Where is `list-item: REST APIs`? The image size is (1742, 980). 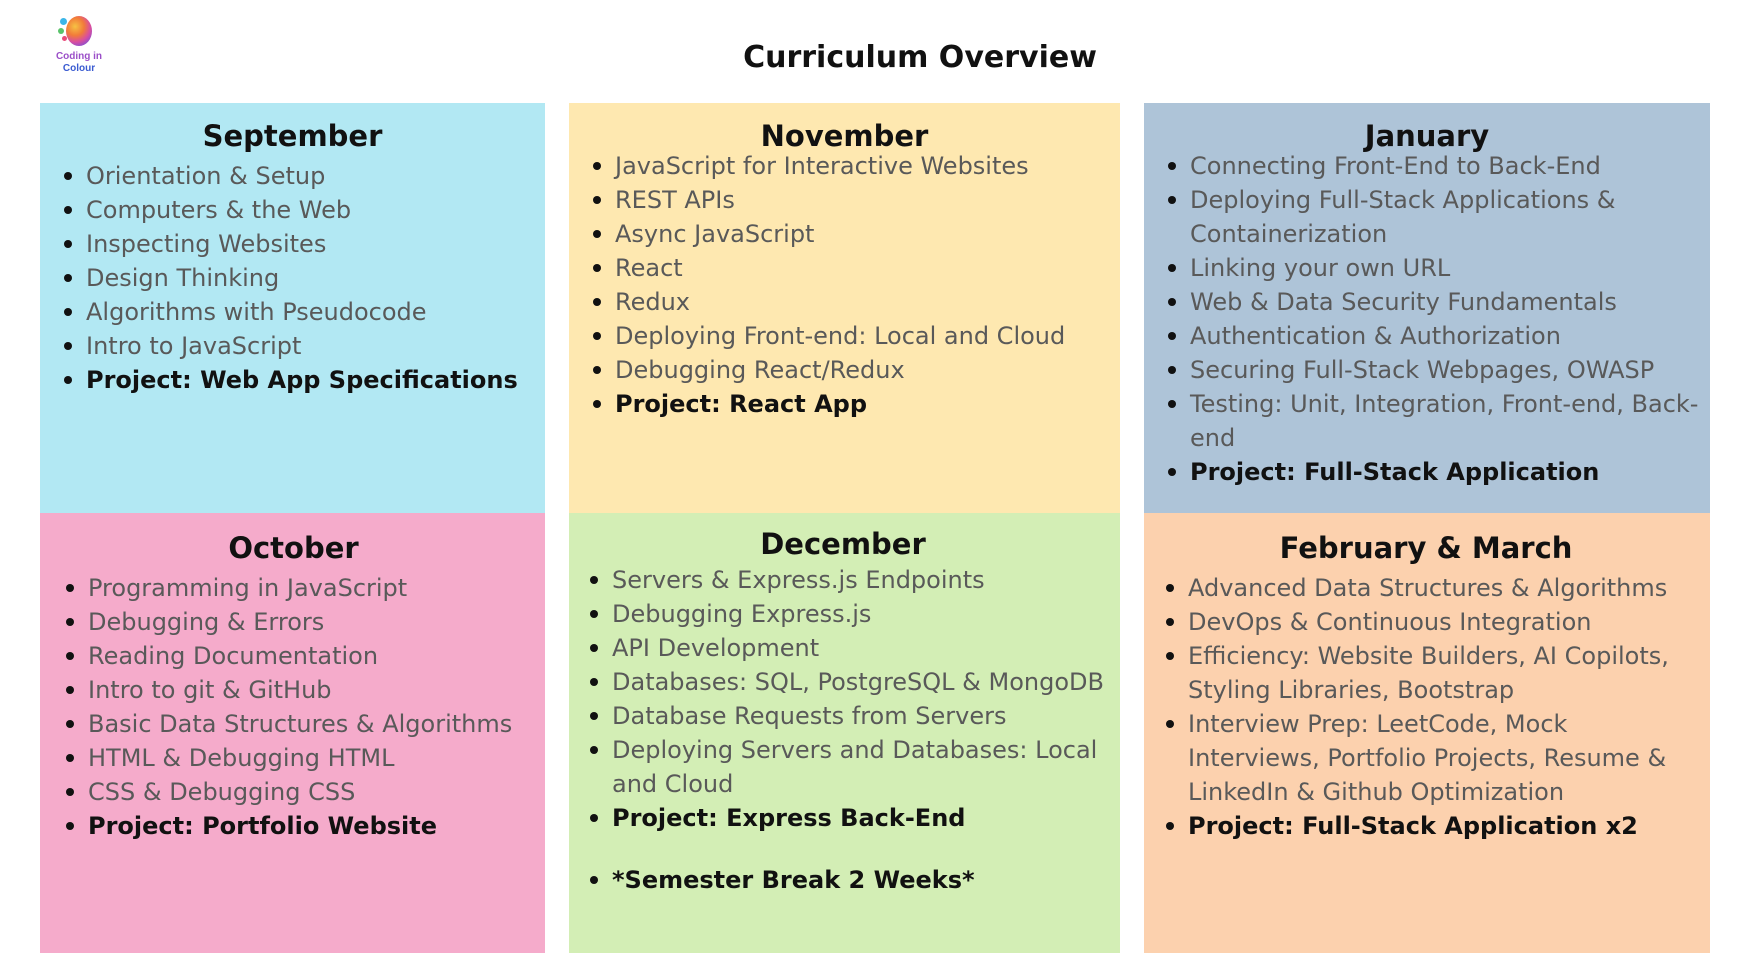 list-item: REST APIs is located at coordinates (844, 200).